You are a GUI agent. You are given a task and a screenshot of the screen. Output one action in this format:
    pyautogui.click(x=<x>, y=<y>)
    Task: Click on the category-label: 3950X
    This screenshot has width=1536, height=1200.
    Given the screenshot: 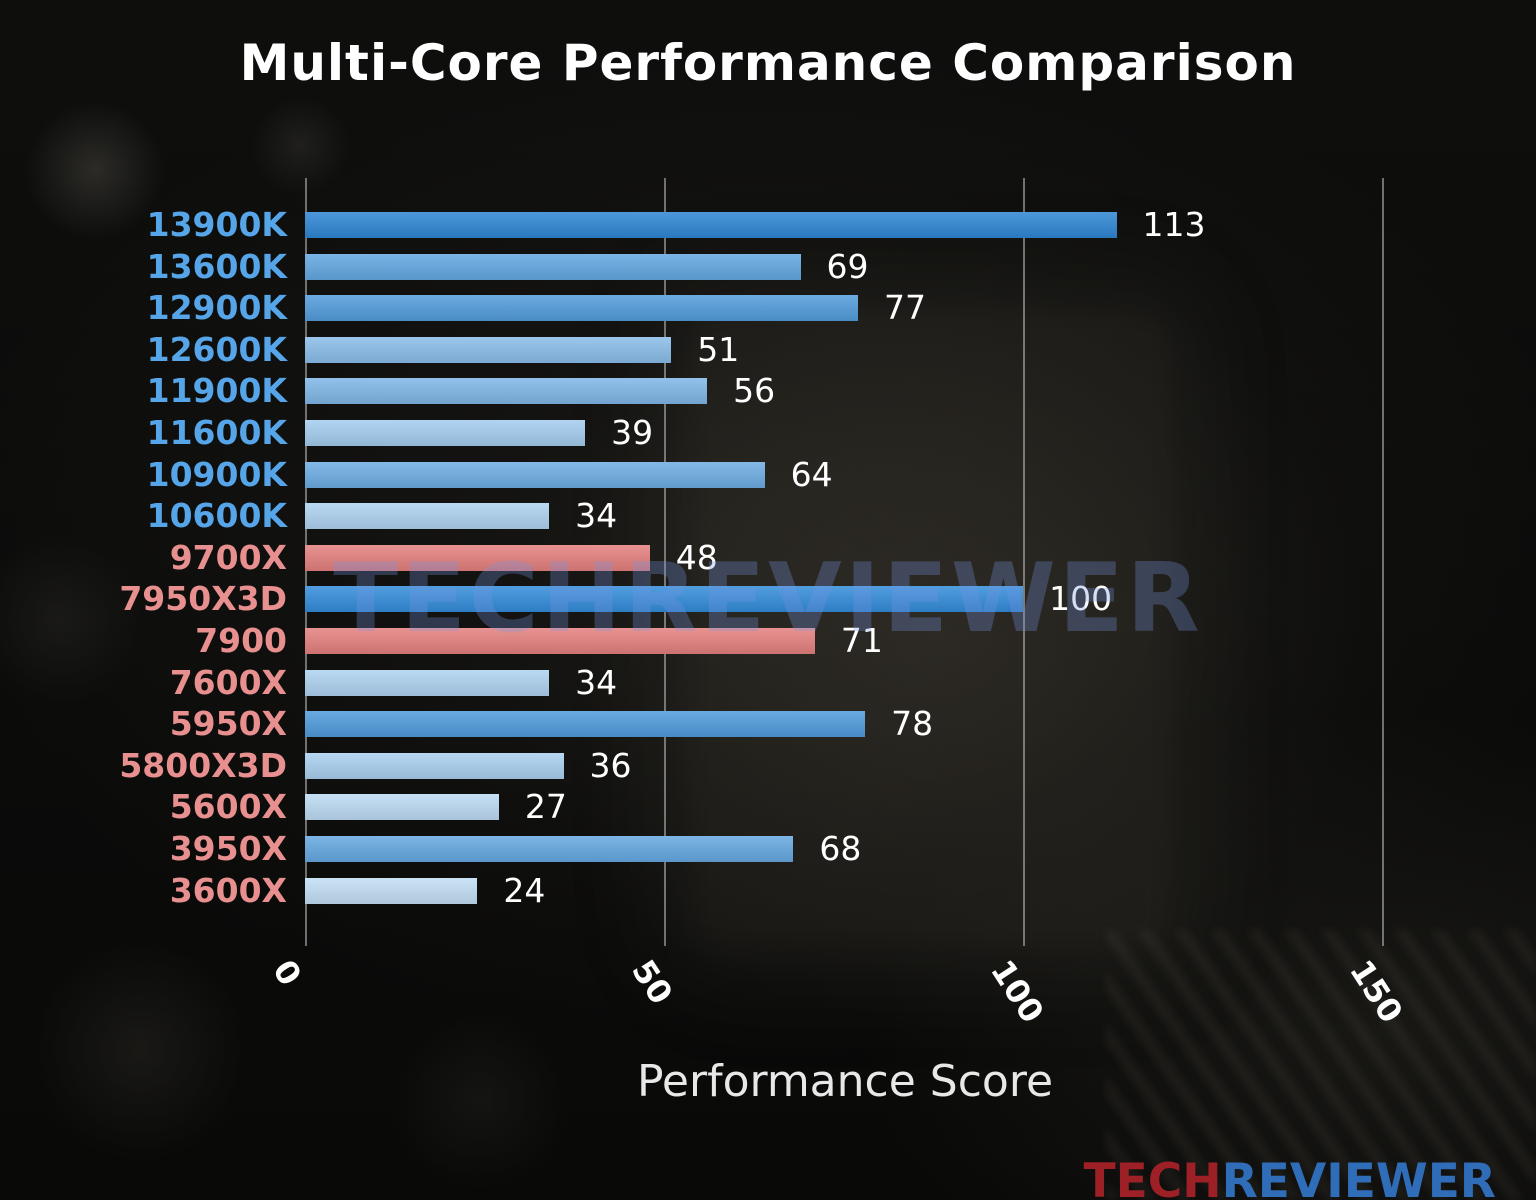 What is the action you would take?
    pyautogui.click(x=228, y=848)
    